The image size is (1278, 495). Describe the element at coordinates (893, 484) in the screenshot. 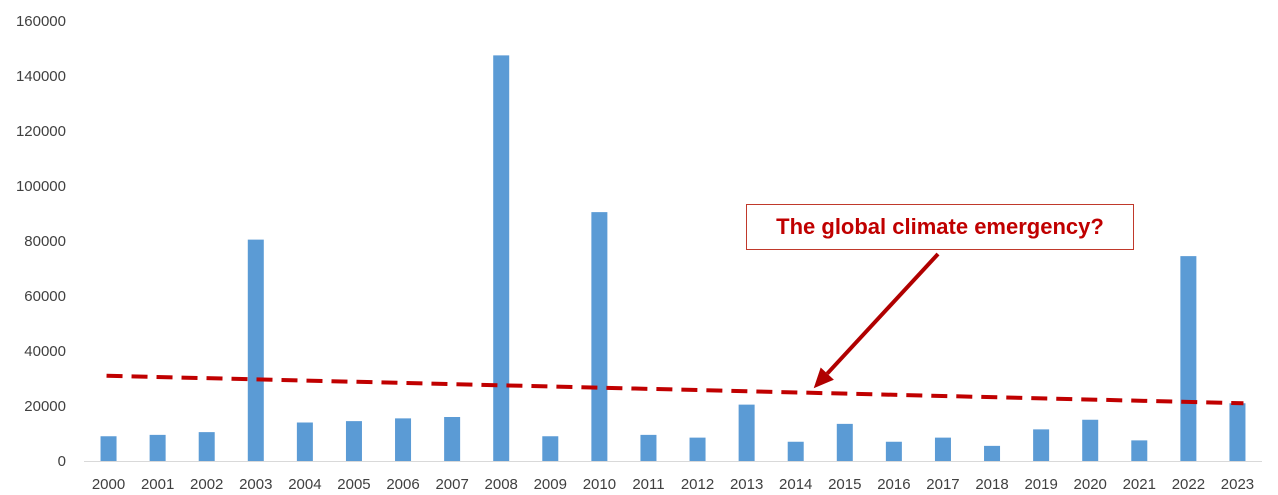

I see `x-tick-label: 2016` at that location.